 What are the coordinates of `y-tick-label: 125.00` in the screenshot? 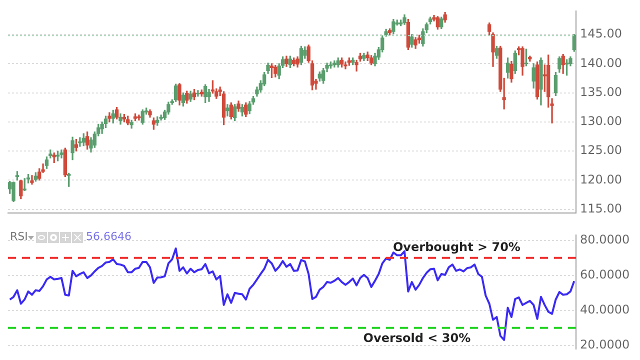 It's located at (601, 150).